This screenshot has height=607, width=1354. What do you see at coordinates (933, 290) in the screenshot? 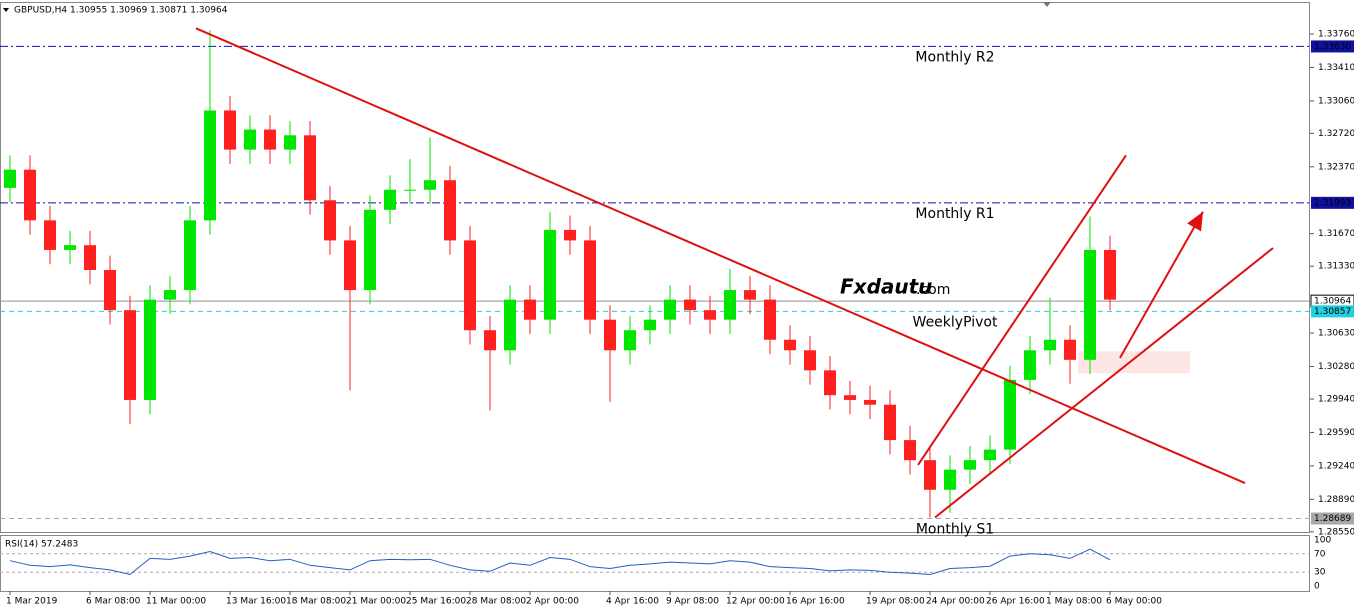
I see `watermark-domain: .com` at bounding box center [933, 290].